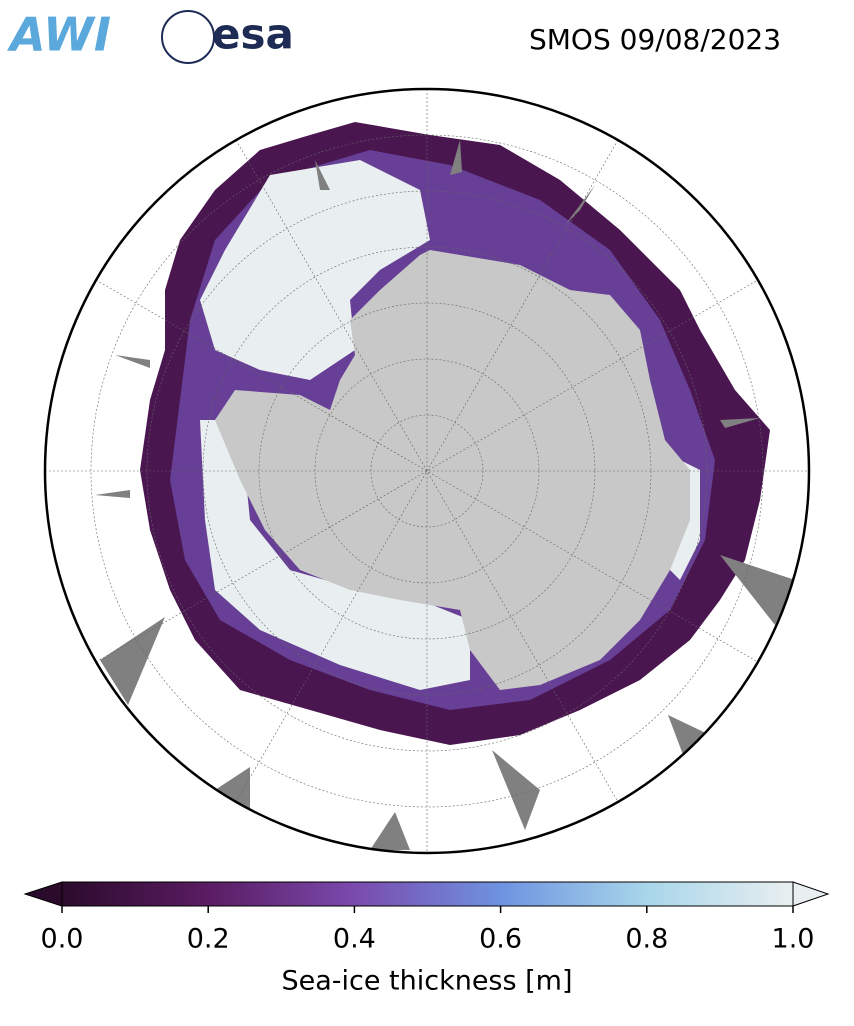  What do you see at coordinates (500, 939) in the screenshot?
I see `colorbar-tick-label: 0.6` at bounding box center [500, 939].